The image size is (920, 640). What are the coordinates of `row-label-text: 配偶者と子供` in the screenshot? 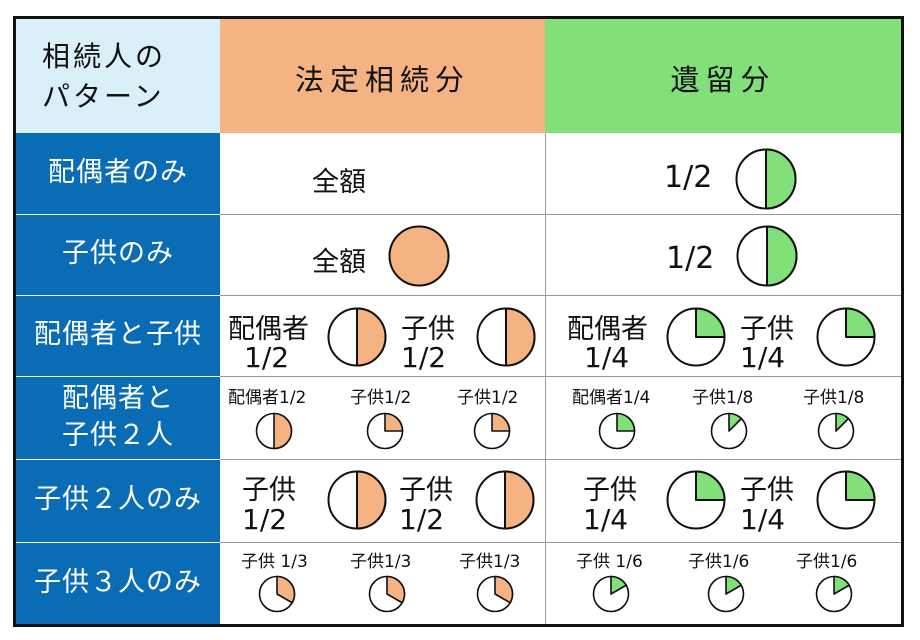 It's located at (118, 335).